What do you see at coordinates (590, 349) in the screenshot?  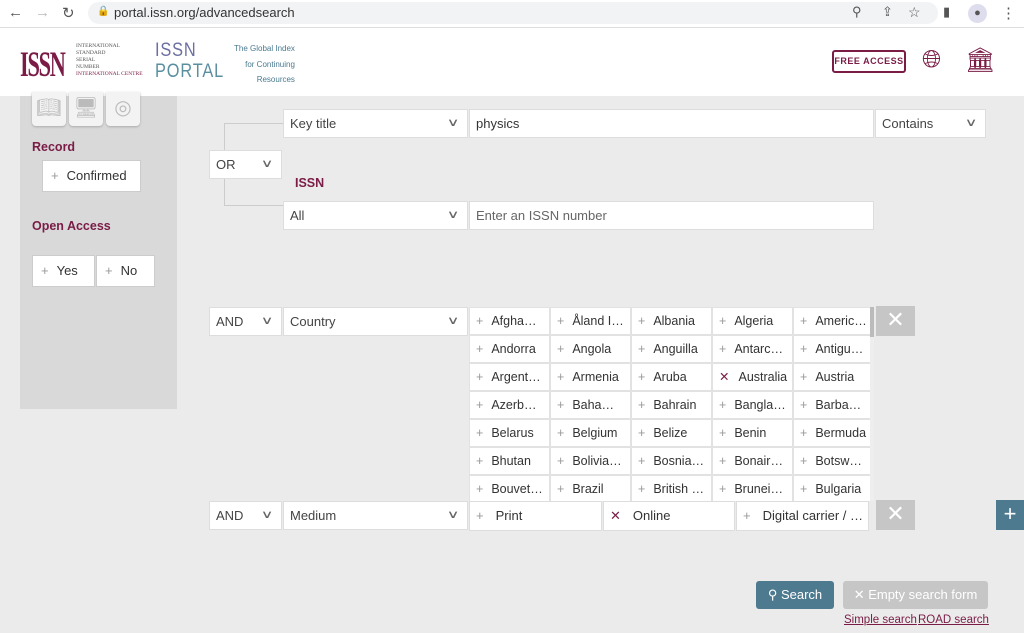 I see `country-option: + Angola` at bounding box center [590, 349].